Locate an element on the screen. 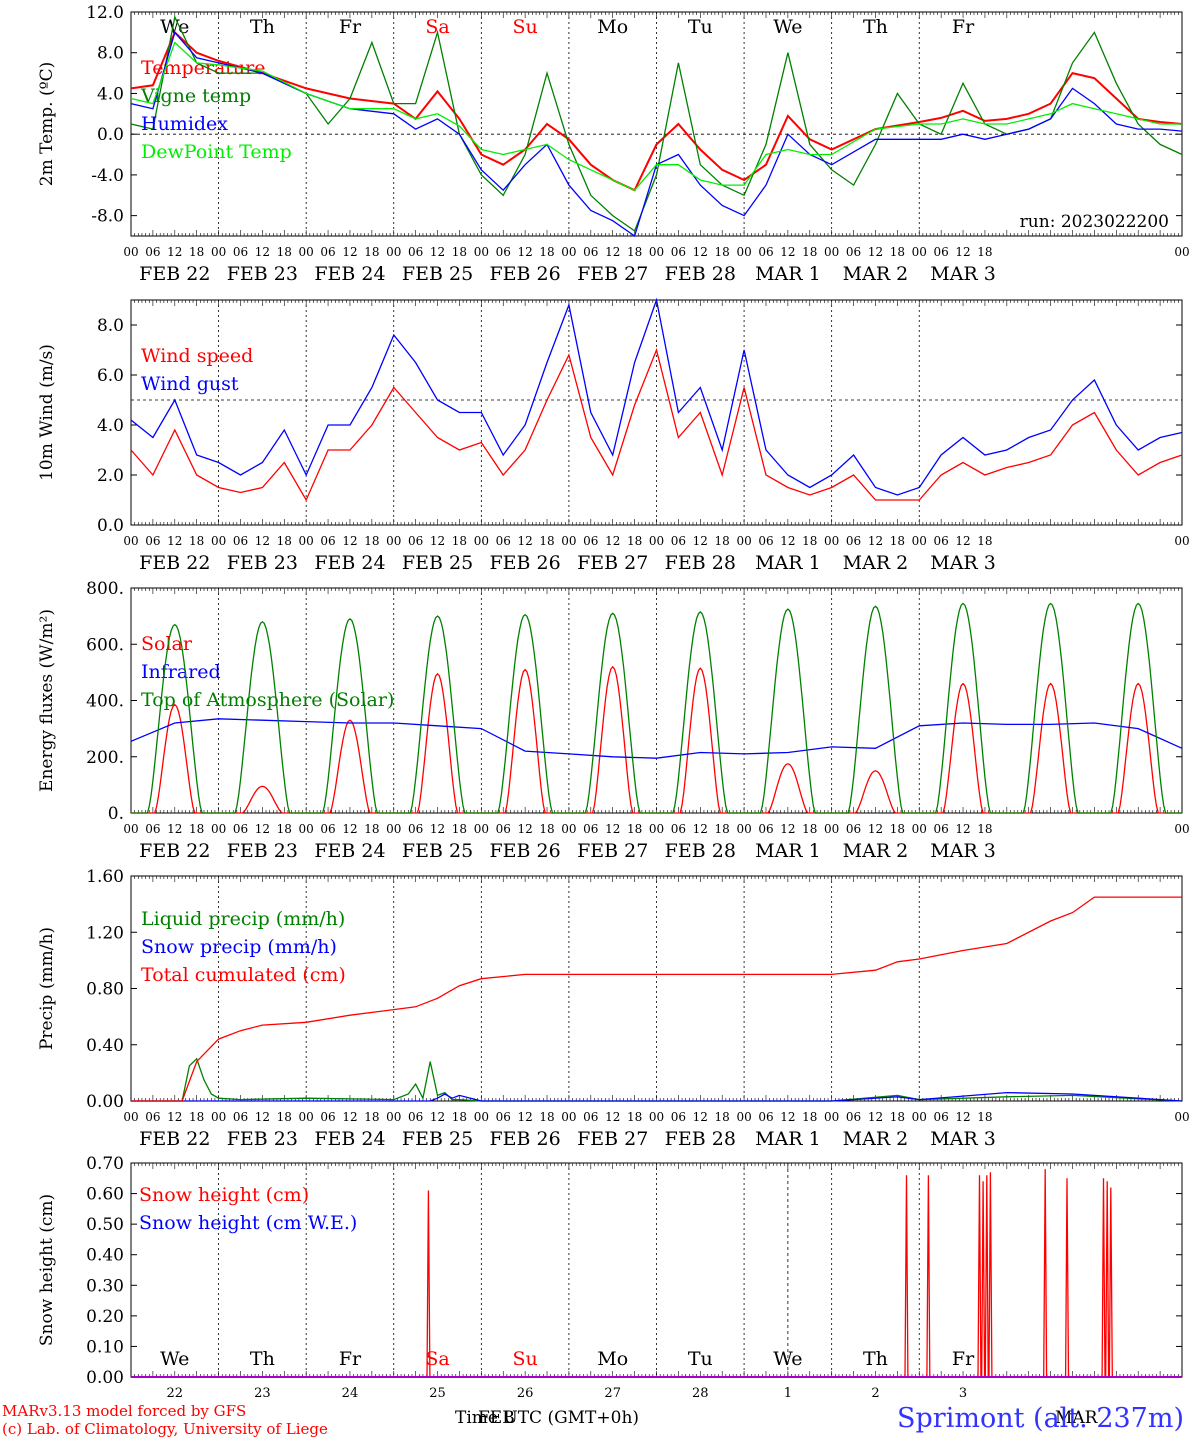 The width and height of the screenshot is (1194, 1440). y-tick-label: 6.0 is located at coordinates (110, 376).